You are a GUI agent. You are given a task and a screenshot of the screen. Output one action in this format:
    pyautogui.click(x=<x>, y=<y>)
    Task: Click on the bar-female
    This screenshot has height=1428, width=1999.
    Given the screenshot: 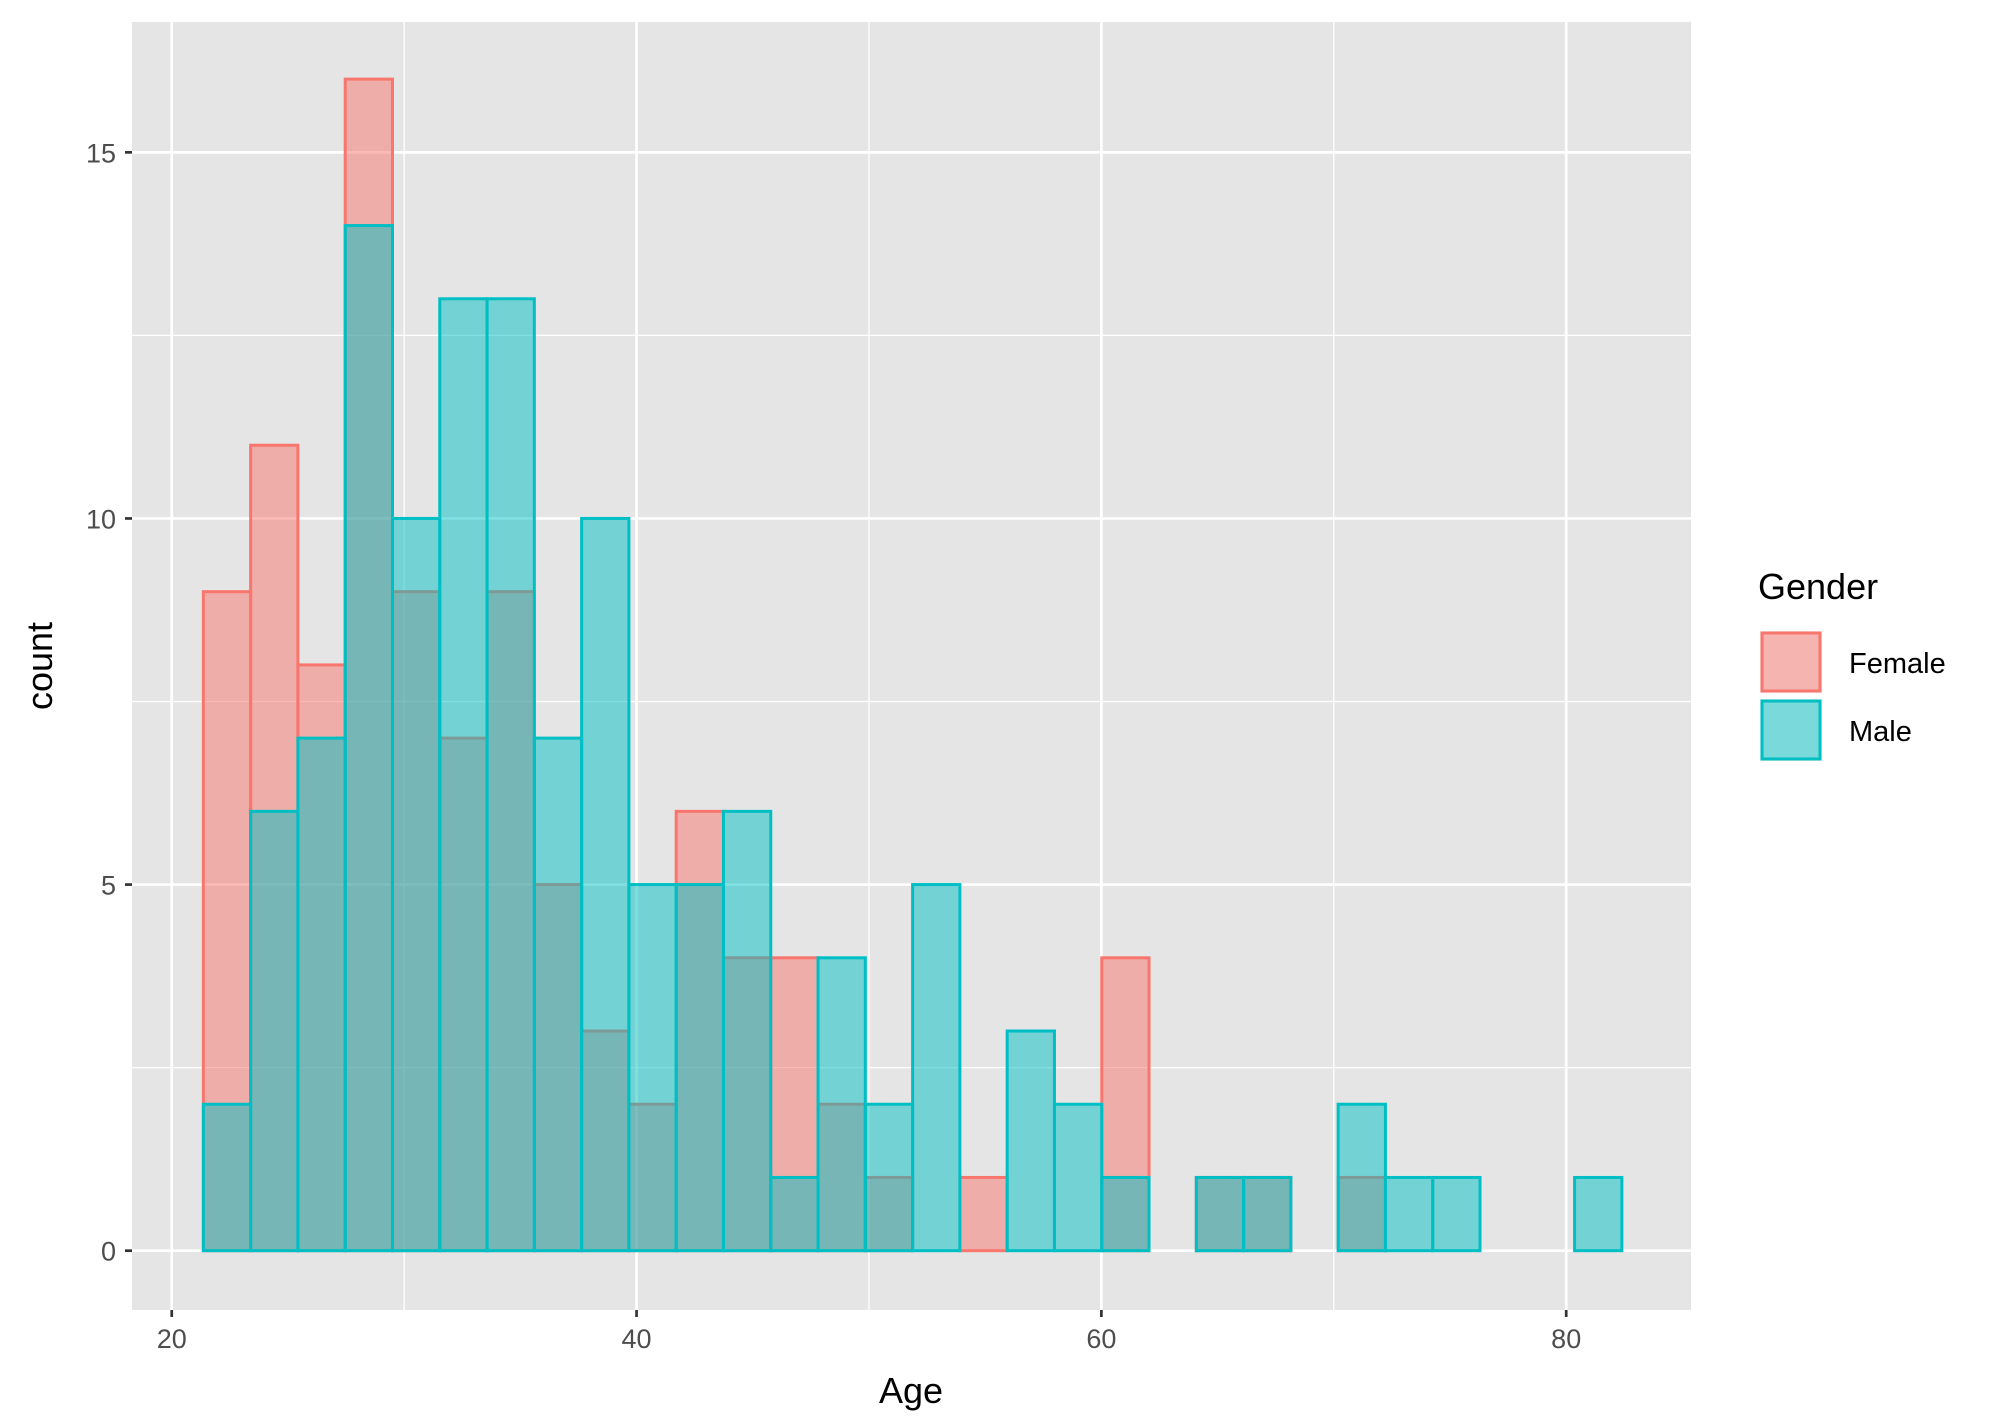 What is the action you would take?
    pyautogui.click(x=983, y=1214)
    